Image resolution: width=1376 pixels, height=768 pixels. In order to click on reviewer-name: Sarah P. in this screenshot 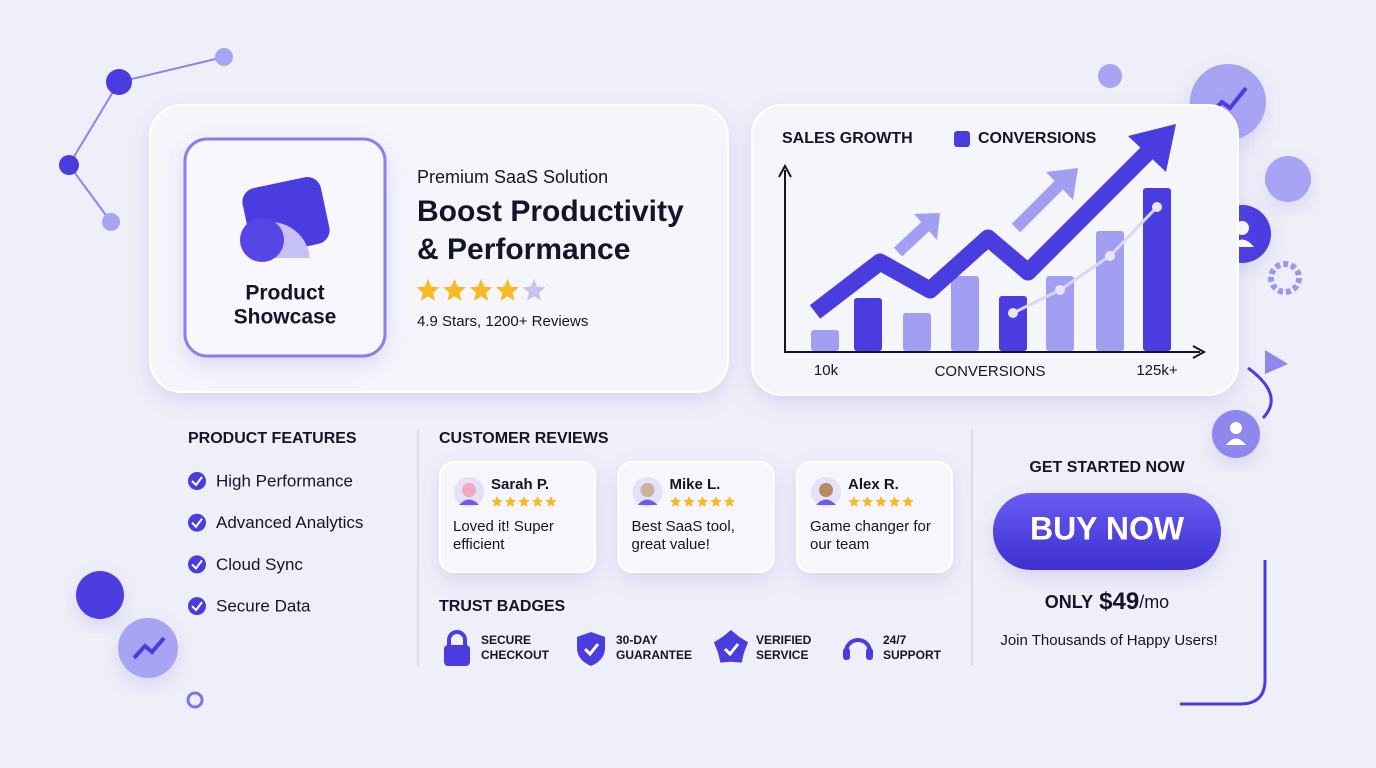, I will do `click(520, 484)`.